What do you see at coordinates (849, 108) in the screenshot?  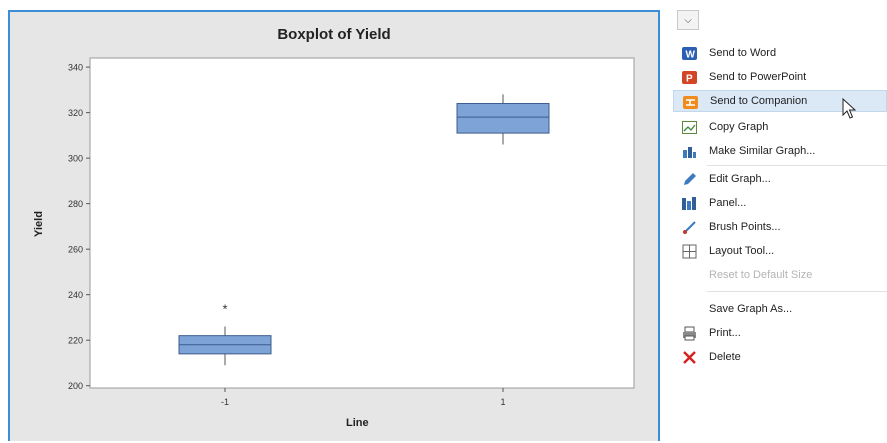 I see `mouse-cursor-icon` at bounding box center [849, 108].